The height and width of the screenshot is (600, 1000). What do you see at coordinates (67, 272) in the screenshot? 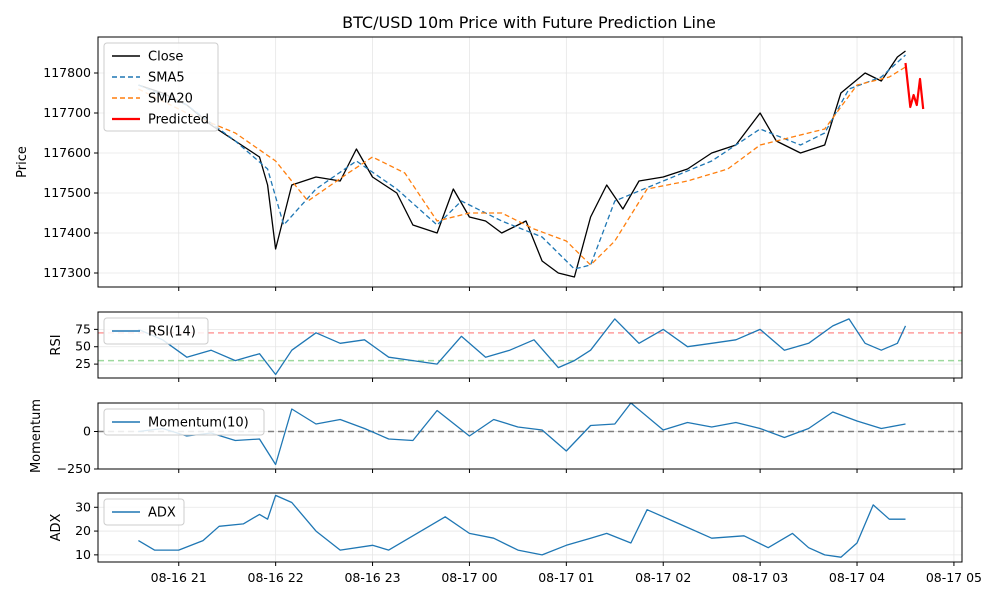
I see `y-tick-label: 117300` at bounding box center [67, 272].